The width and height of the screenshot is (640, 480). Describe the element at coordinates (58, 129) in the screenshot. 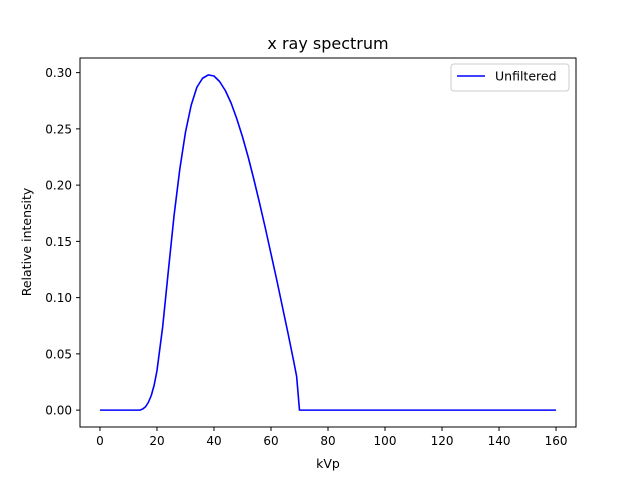

I see `y-tick-label: 0.25` at that location.